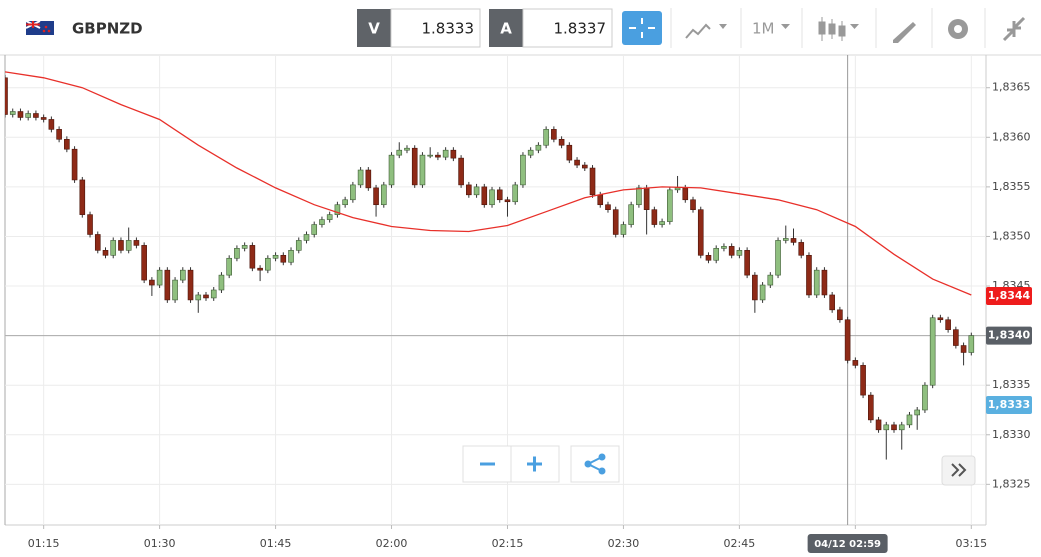  Describe the element at coordinates (1014, 29) in the screenshot. I see `collapse-button` at that location.